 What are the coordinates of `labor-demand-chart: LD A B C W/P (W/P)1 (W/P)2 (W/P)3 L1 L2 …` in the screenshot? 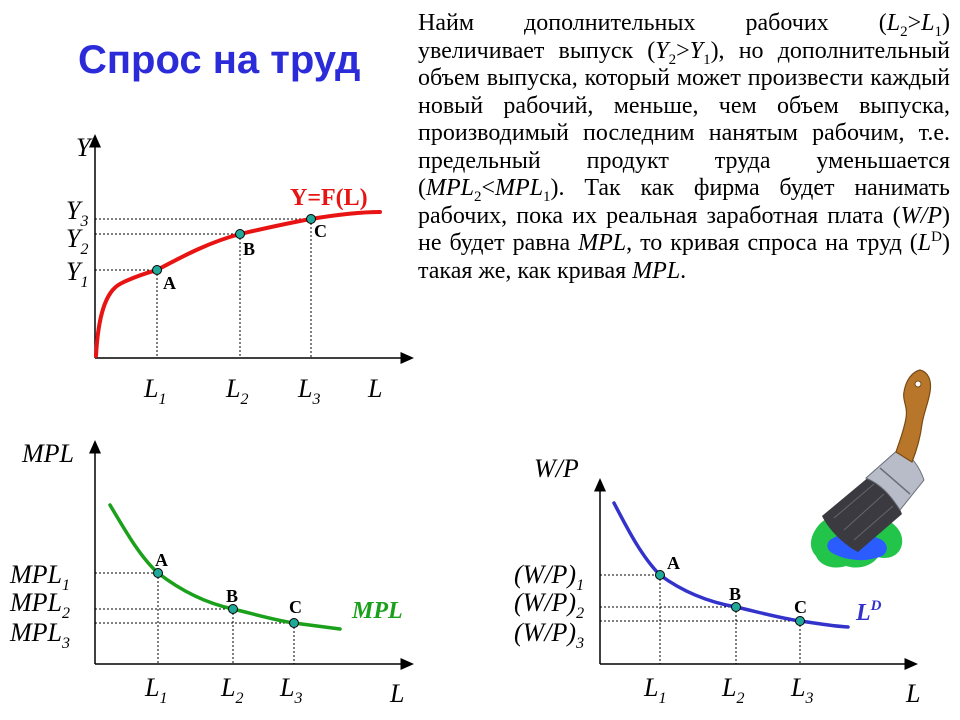 It's located at (717, 581).